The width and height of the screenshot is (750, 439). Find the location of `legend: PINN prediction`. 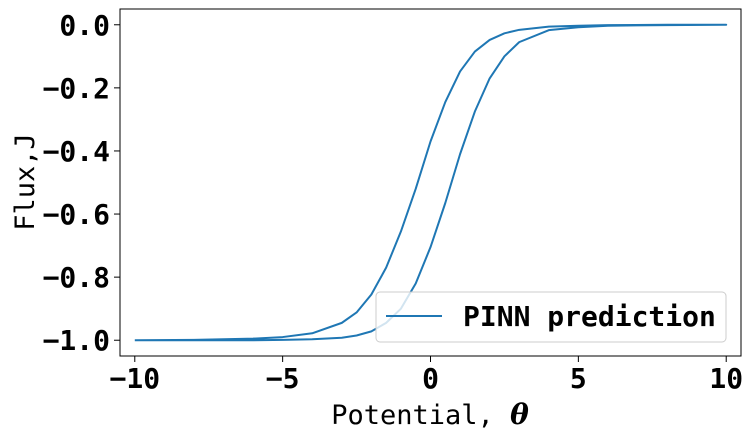

legend: PINN prediction is located at coordinates (551, 317).